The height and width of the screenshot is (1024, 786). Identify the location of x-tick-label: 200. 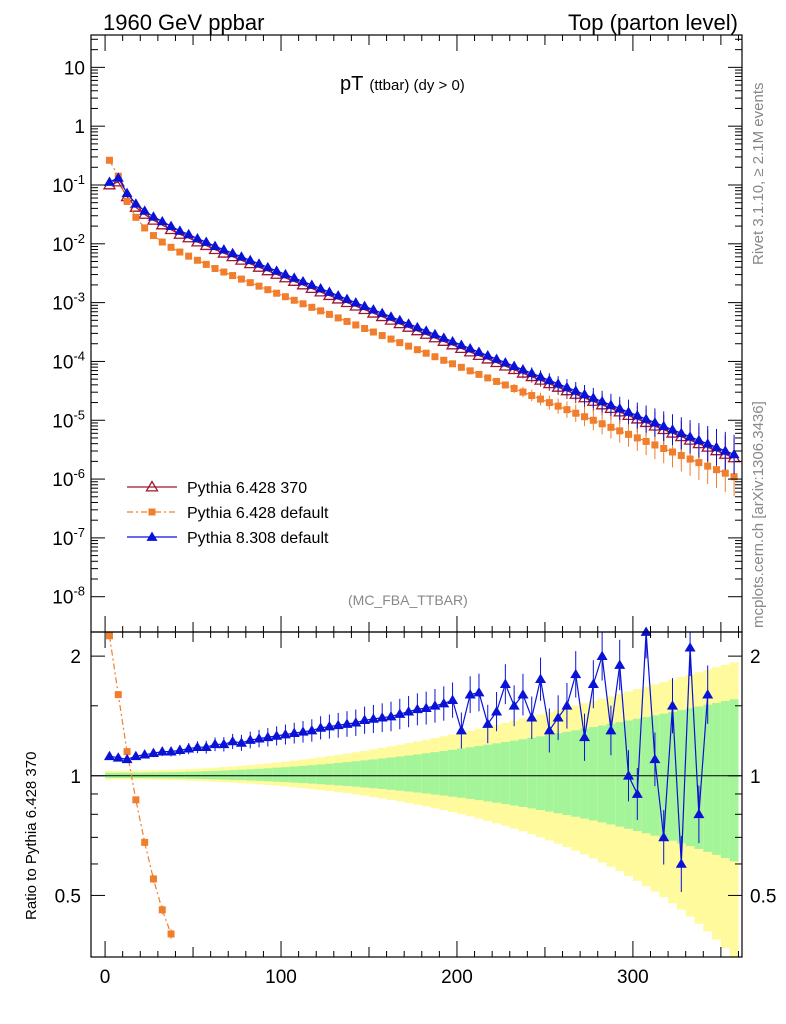
(457, 977).